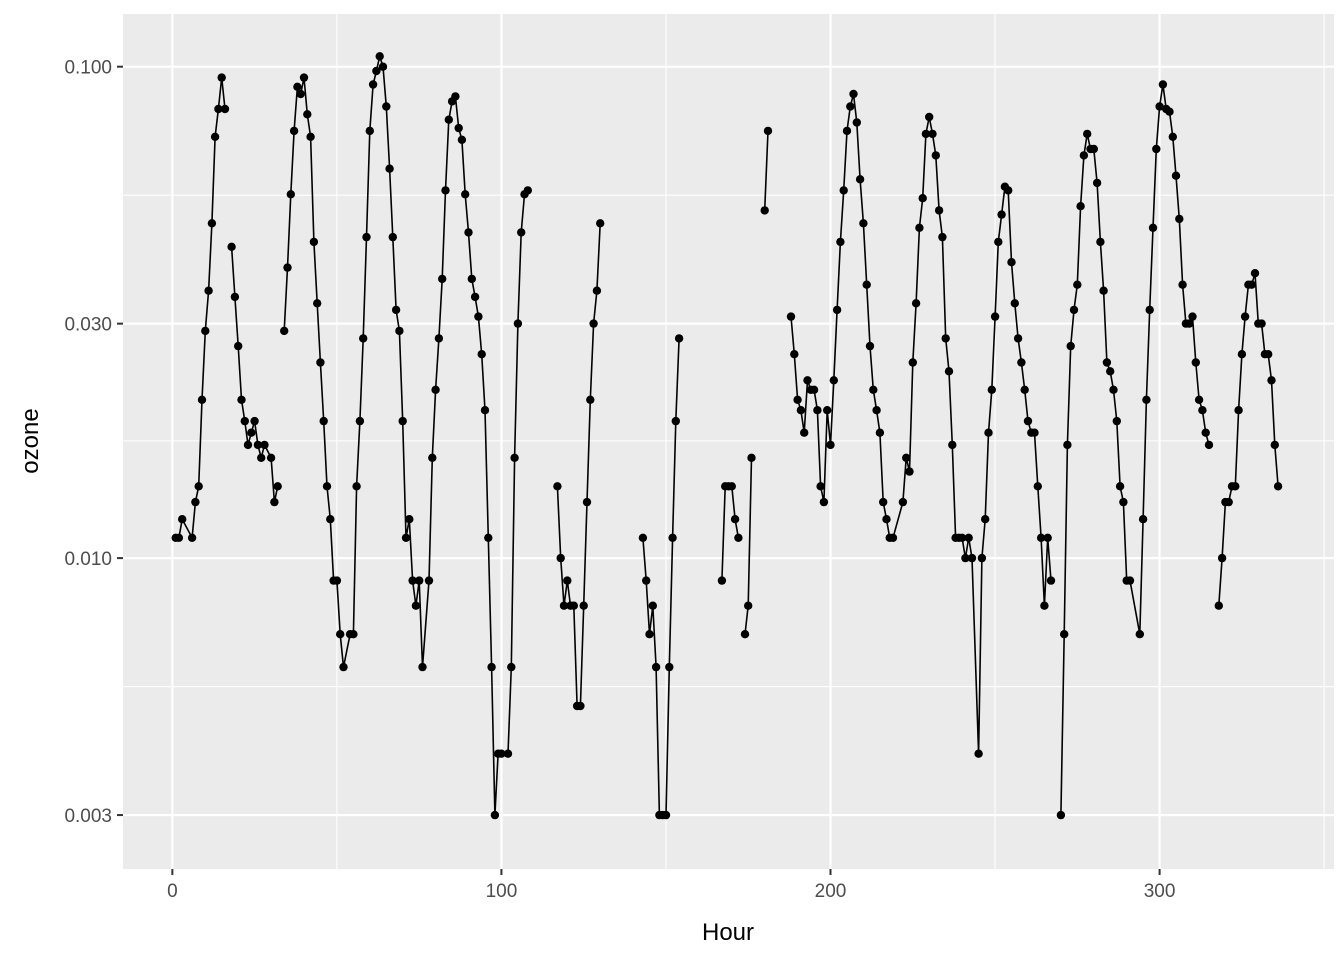 The width and height of the screenshot is (1344, 960). Describe the element at coordinates (93, 442) in the screenshot. I see `y-axis: 0.003 0.010 0.030 0.100` at that location.